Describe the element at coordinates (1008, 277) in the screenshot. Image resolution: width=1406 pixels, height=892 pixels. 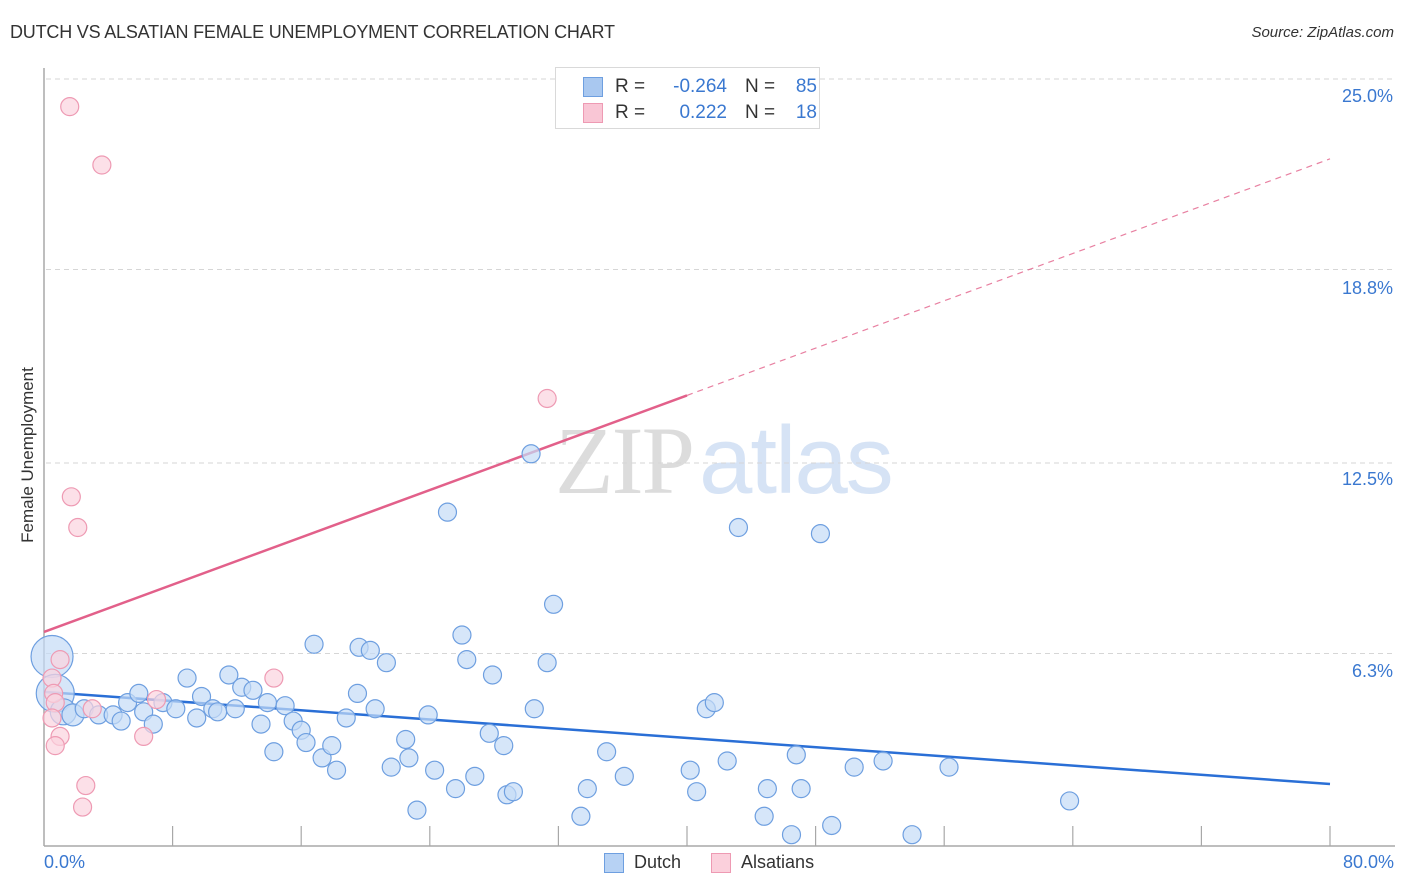
I see `trendline-extrapolated` at that location.